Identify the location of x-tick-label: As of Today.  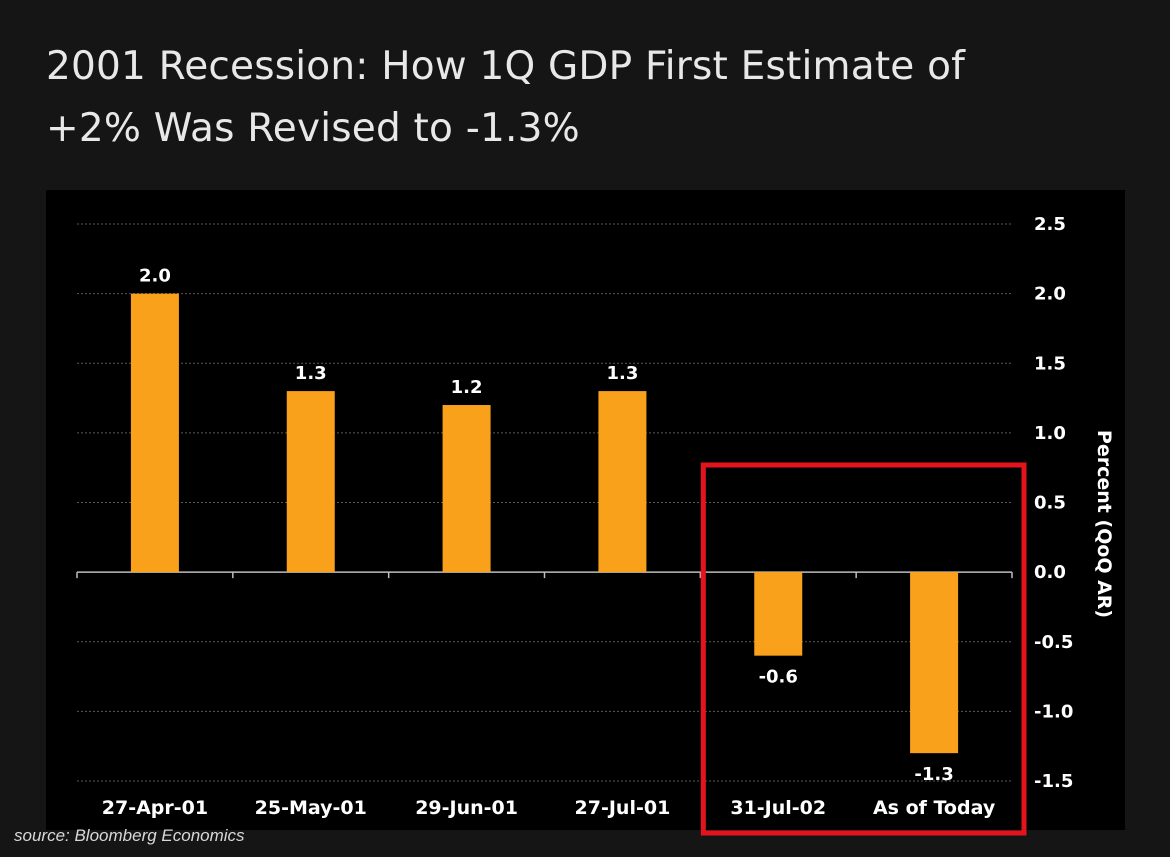
(934, 808).